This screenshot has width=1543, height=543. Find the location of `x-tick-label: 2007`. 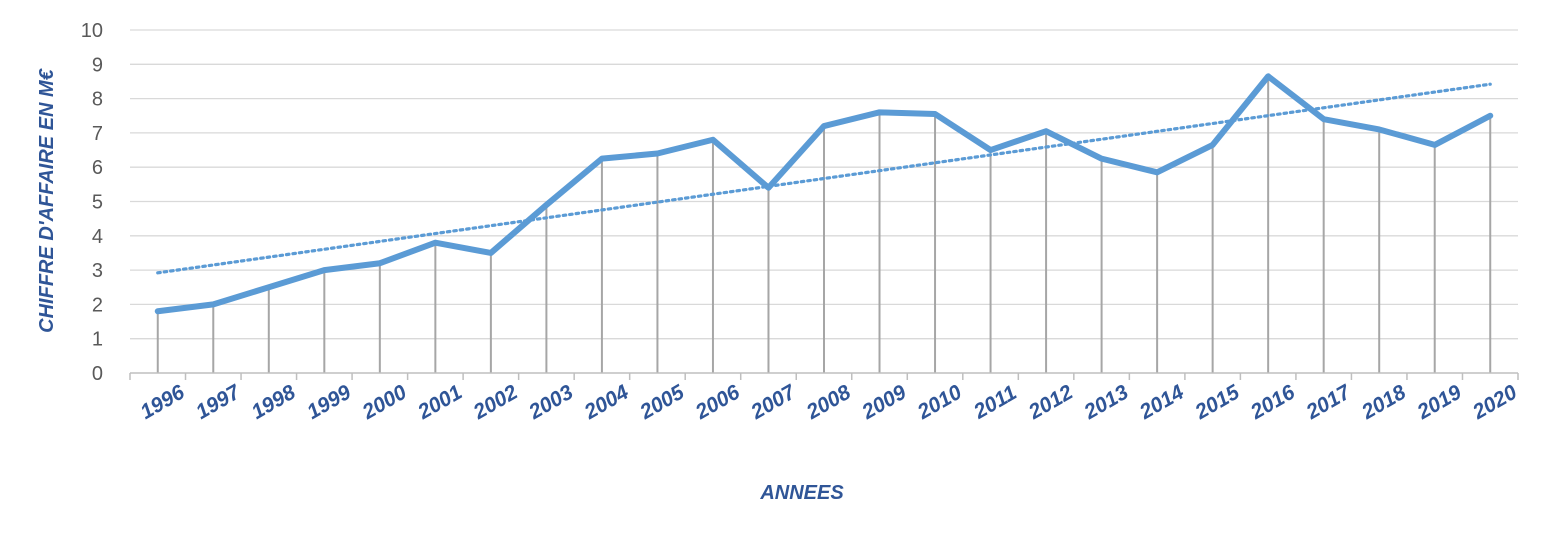

x-tick-label: 2007 is located at coordinates (773, 402).